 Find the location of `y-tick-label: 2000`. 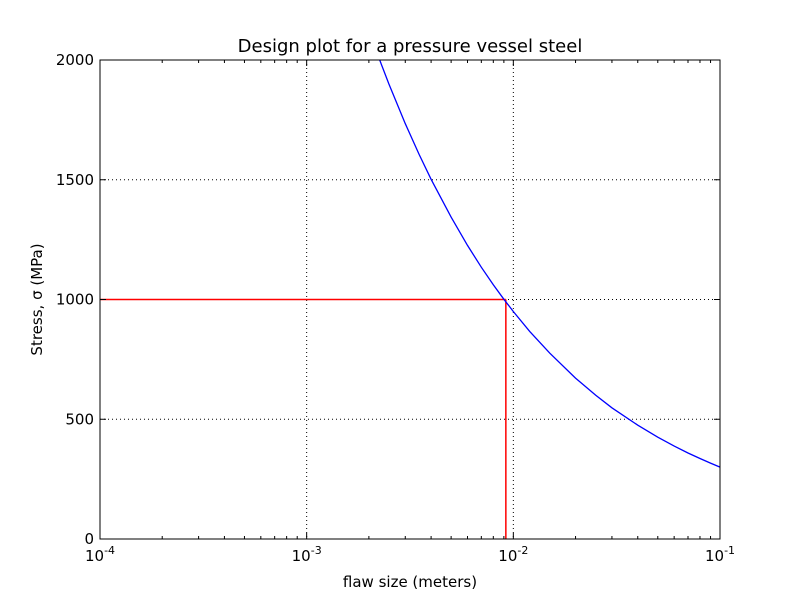

y-tick-label: 2000 is located at coordinates (75, 60).